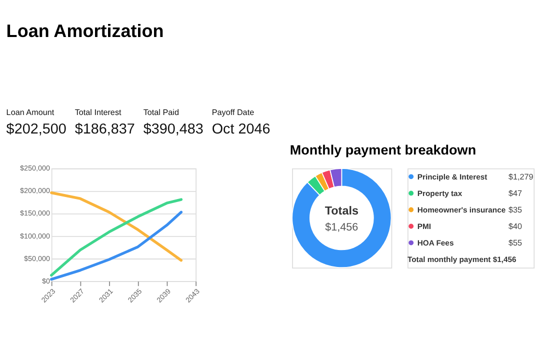 The image size is (540, 360). What do you see at coordinates (173, 129) in the screenshot?
I see `text: $390,483` at bounding box center [173, 129].